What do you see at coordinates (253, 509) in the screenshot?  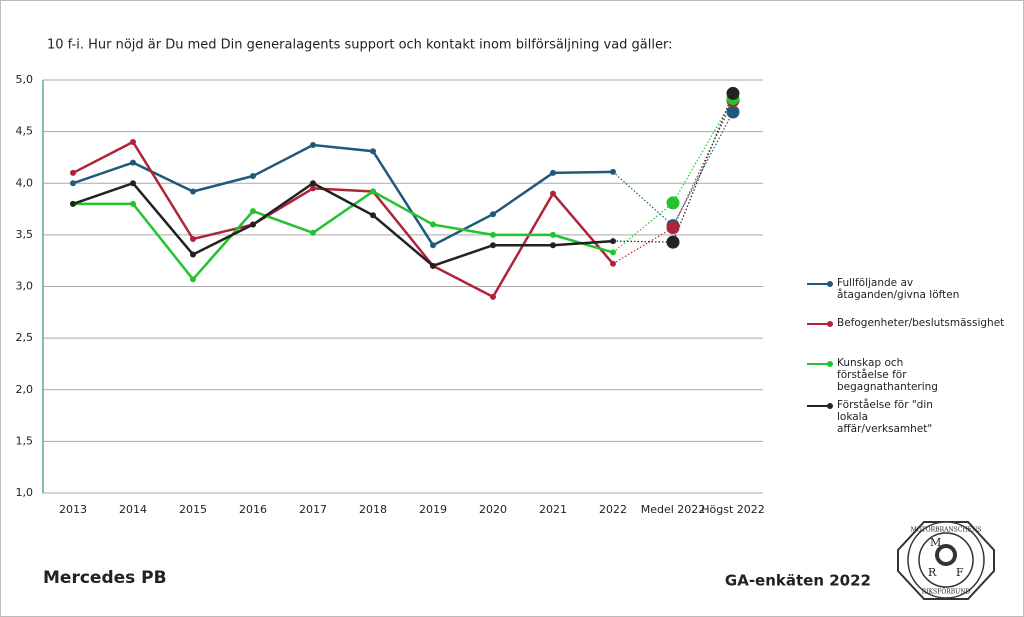 I see `x-tick-label: 2016` at bounding box center [253, 509].